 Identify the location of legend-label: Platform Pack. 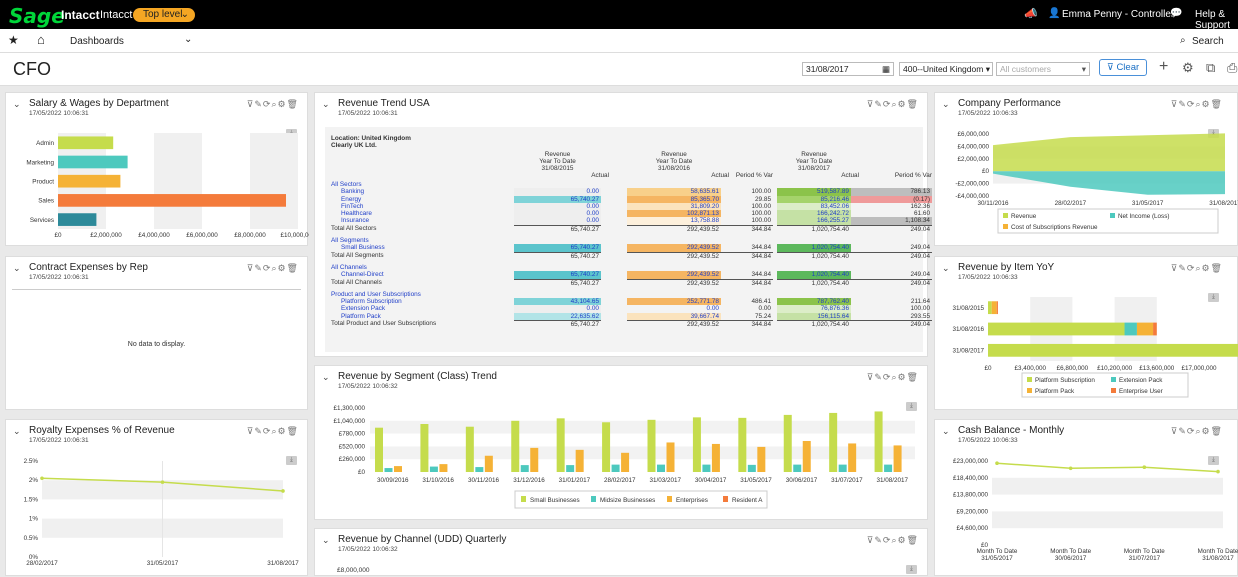
(1055, 391).